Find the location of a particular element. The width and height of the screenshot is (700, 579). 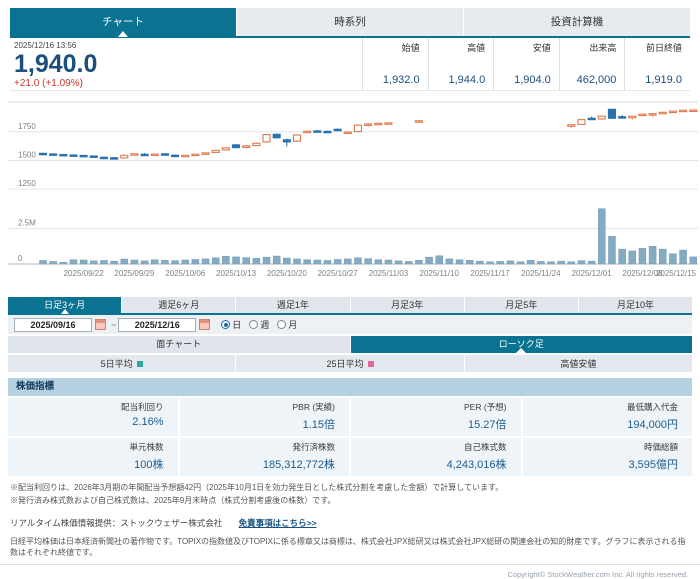

period-tab-daily-3m: 日足3ヶ月 is located at coordinates (65, 305).